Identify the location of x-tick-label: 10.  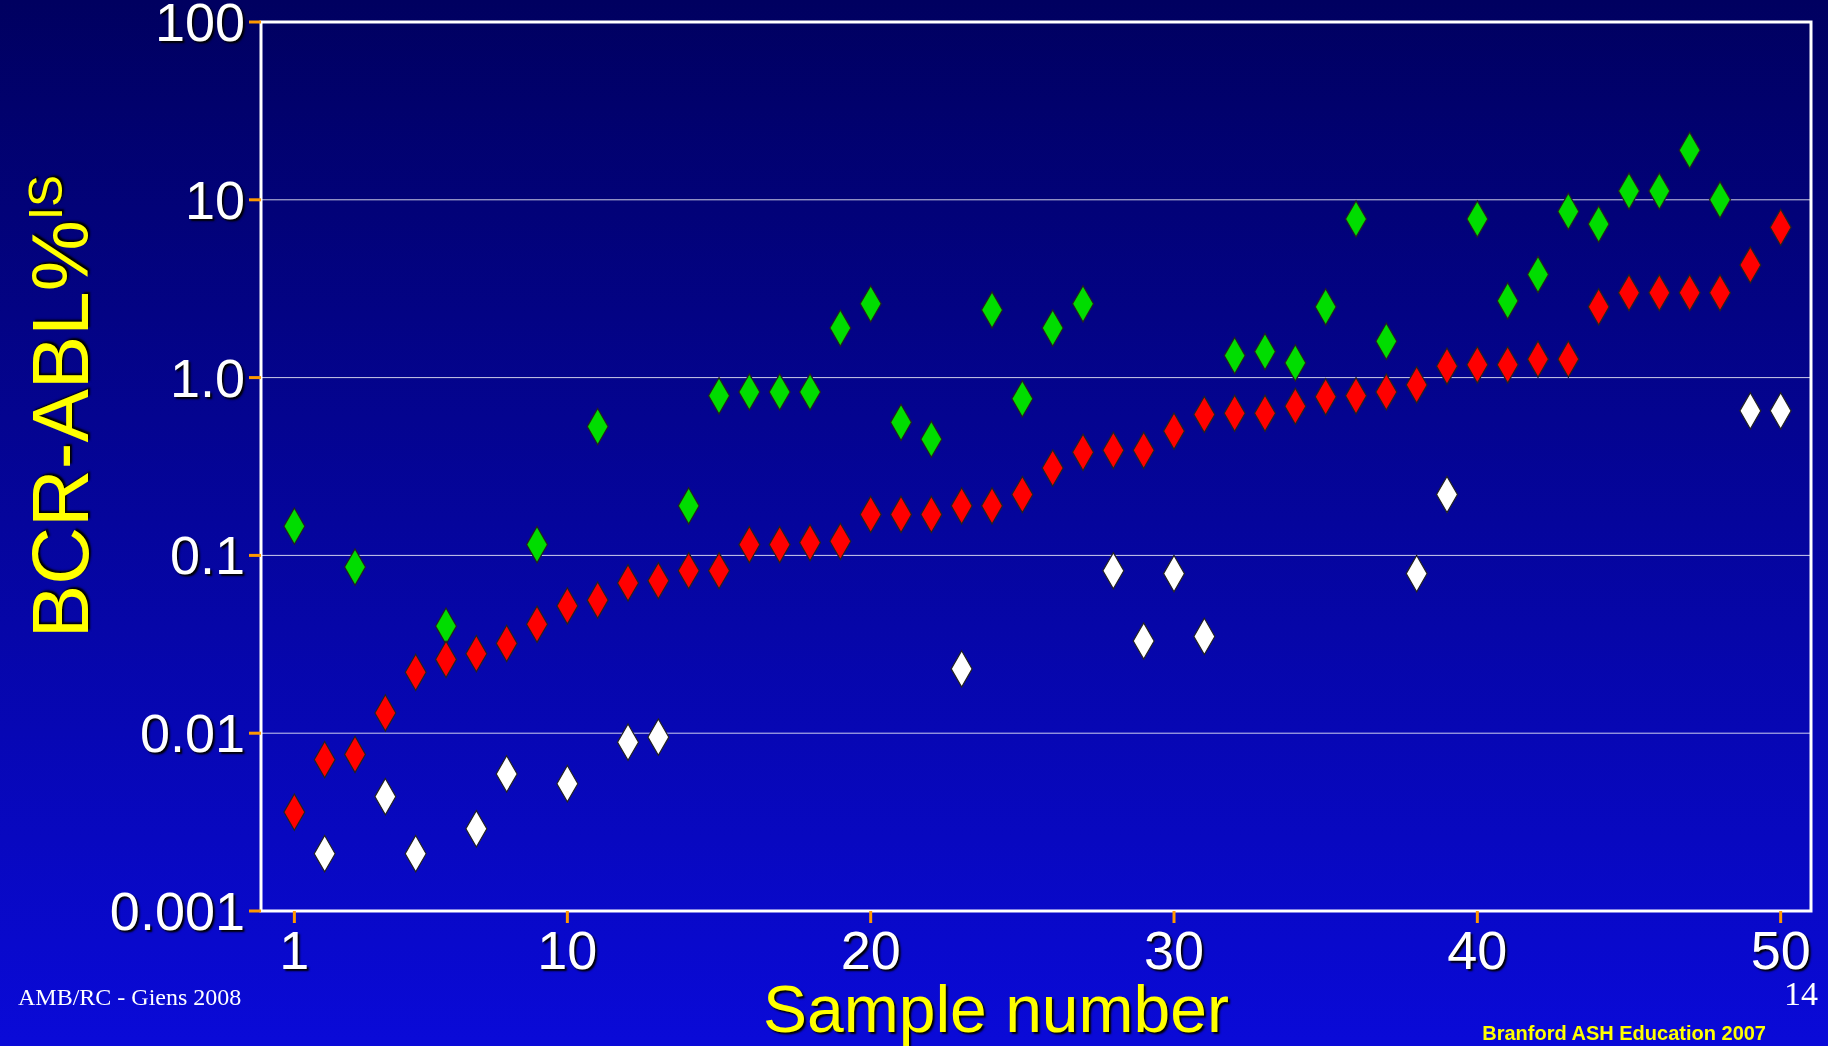
(567, 950).